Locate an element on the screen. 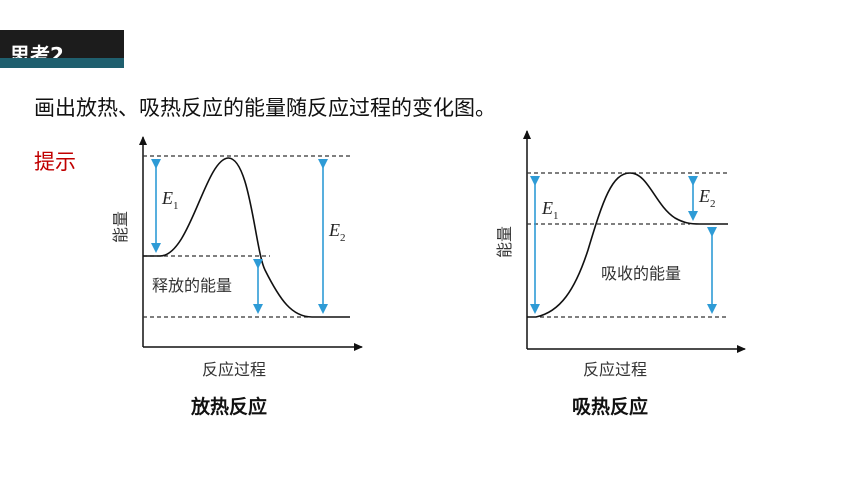 This screenshot has height=484, width=860. question-text: 画出放热、吸热反应的能量随反应过程的变化图。 is located at coordinates (265, 108).